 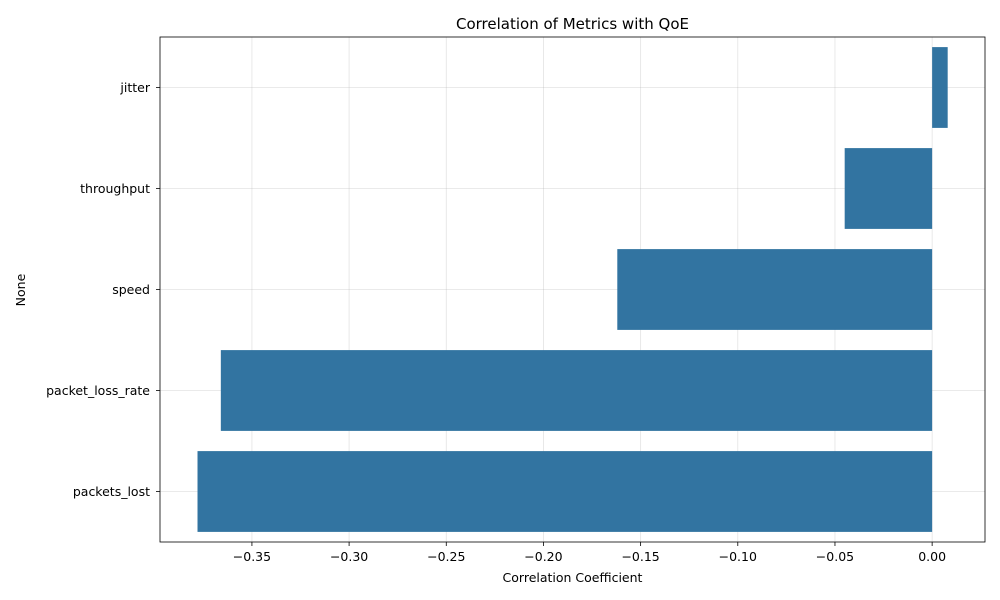 I want to click on x-tick-label: −0.35, so click(x=252, y=556).